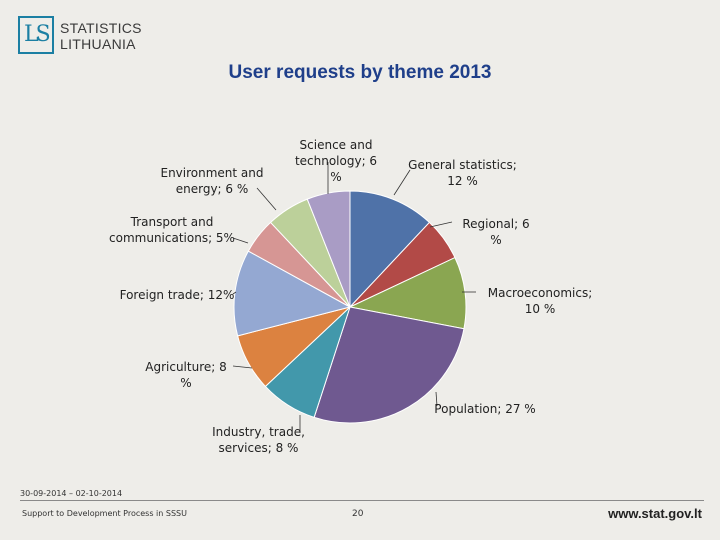 The width and height of the screenshot is (720, 540). I want to click on website-link: www.stat.gov.lt, so click(655, 513).